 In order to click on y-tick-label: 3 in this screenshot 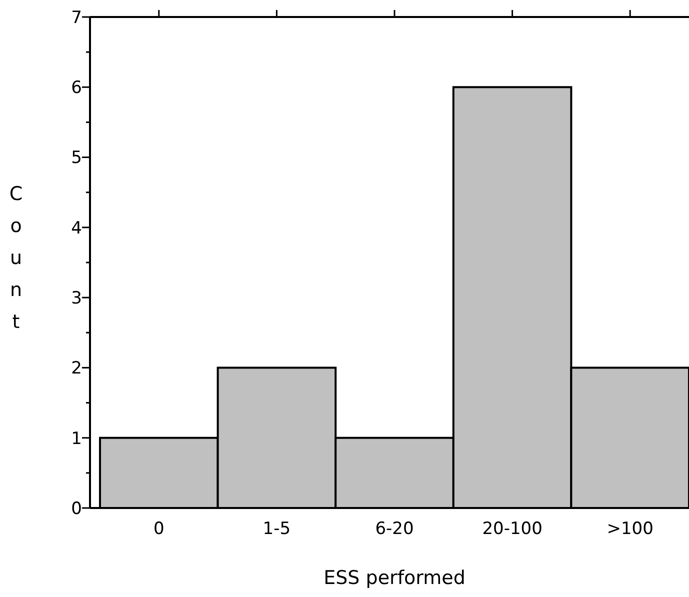, I will do `click(76, 298)`.